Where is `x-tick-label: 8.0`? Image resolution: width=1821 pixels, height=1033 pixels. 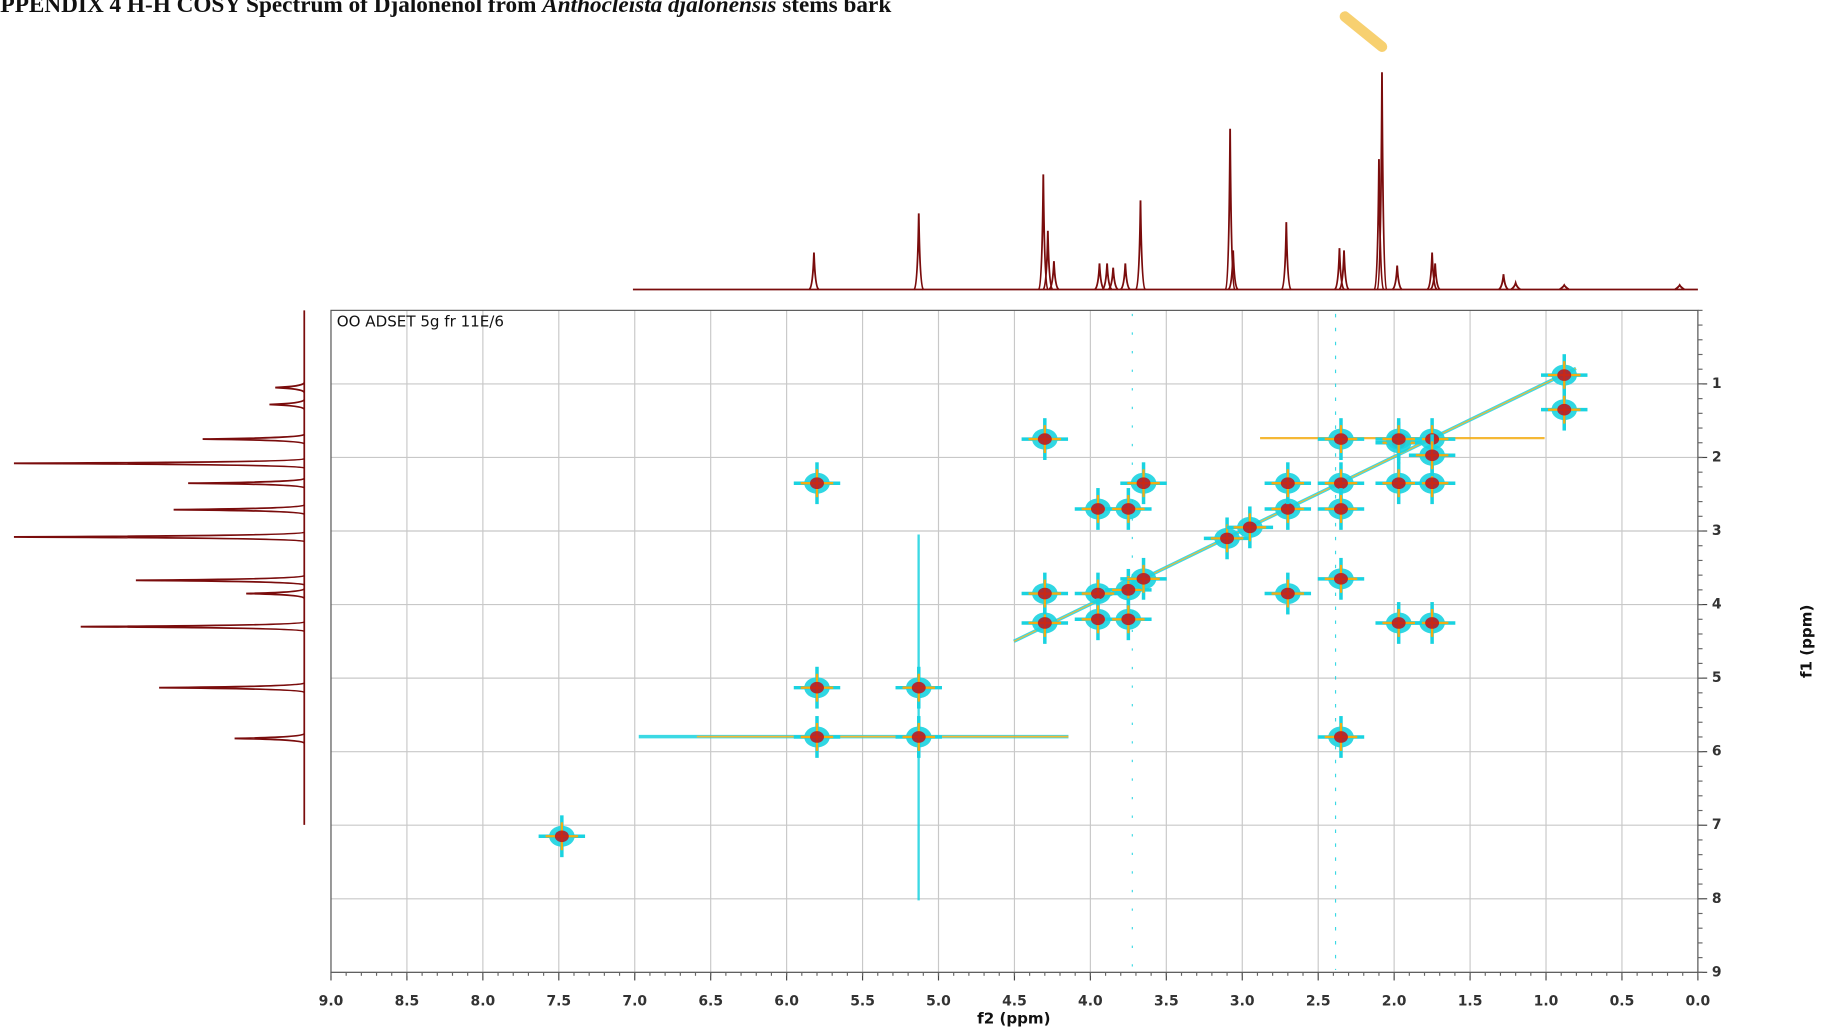 x-tick-label: 8.0 is located at coordinates (483, 1001).